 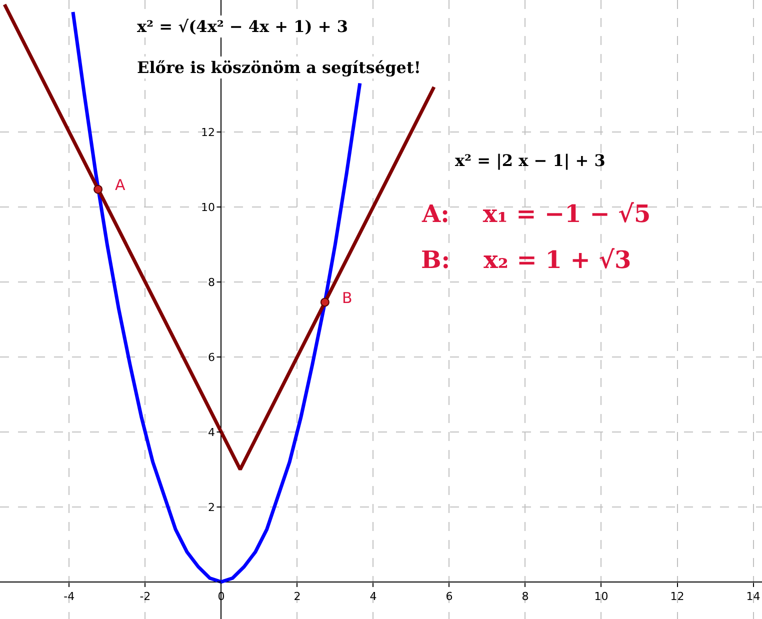 What do you see at coordinates (297, 597) in the screenshot?
I see `x-tick-label: 2` at bounding box center [297, 597].